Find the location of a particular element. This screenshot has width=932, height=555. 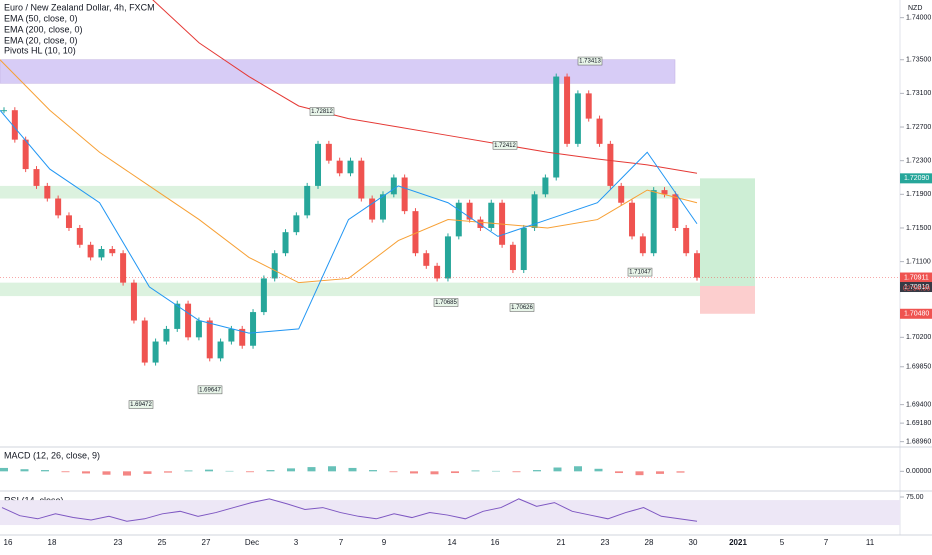

pivot-label: 1.72412 is located at coordinates (505, 146).